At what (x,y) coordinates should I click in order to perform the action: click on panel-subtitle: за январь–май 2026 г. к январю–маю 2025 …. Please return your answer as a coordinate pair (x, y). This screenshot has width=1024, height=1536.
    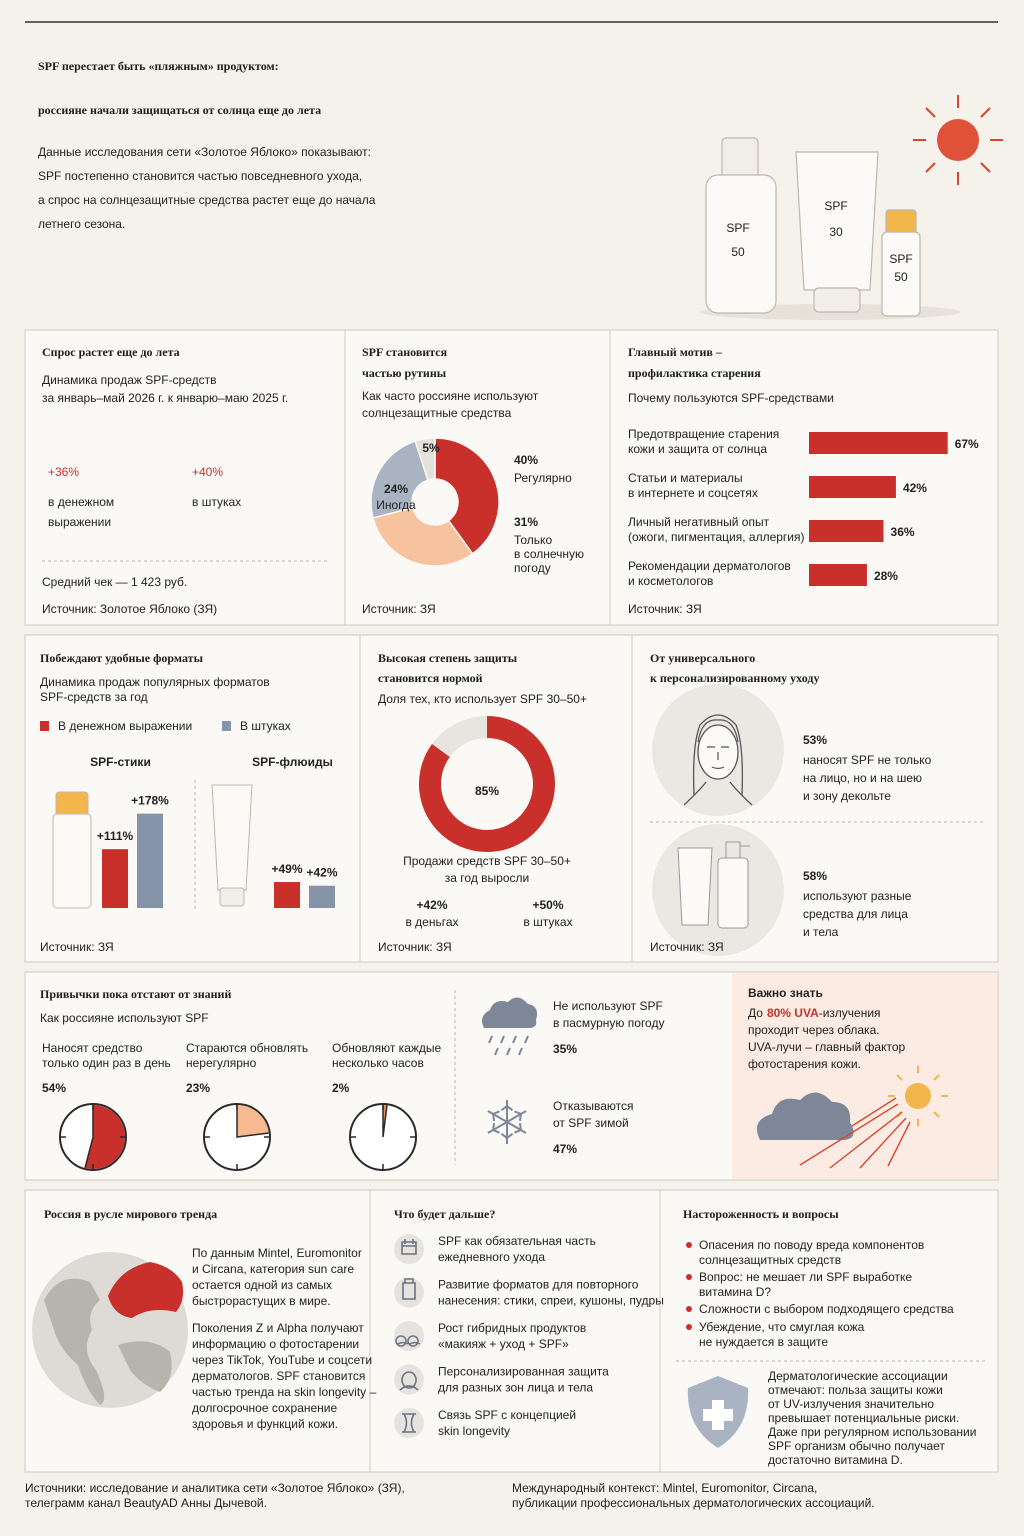
    Looking at the image, I should click on (165, 398).